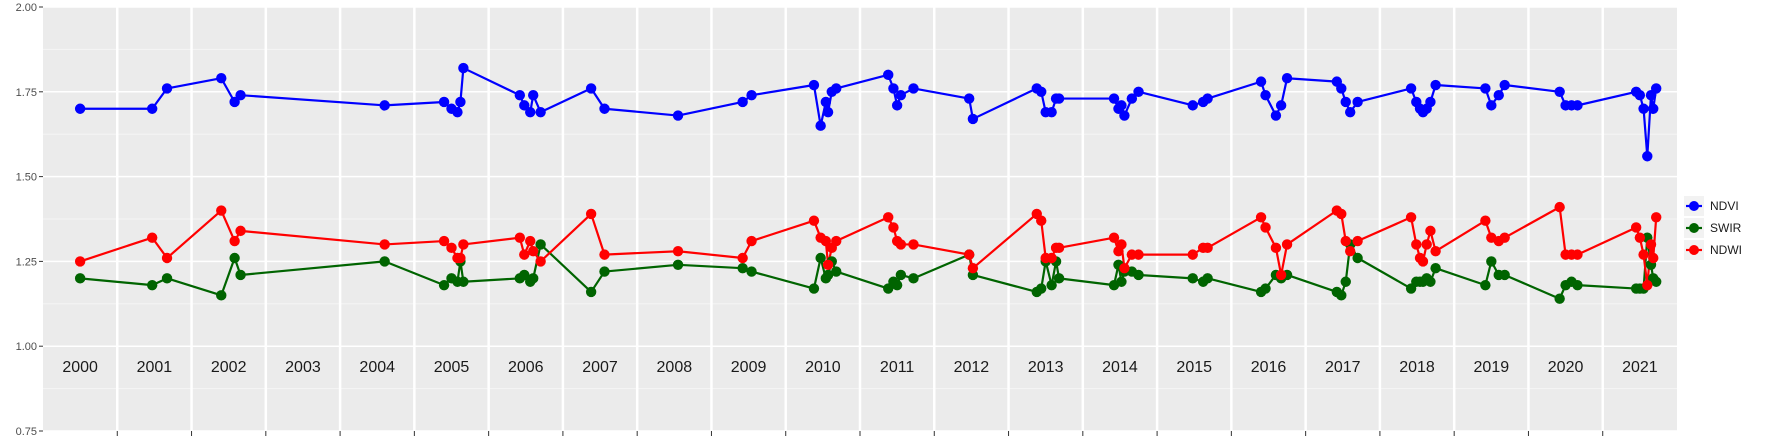 The height and width of the screenshot is (442, 1773). What do you see at coordinates (229, 367) in the screenshot?
I see `year-label: 2002` at bounding box center [229, 367].